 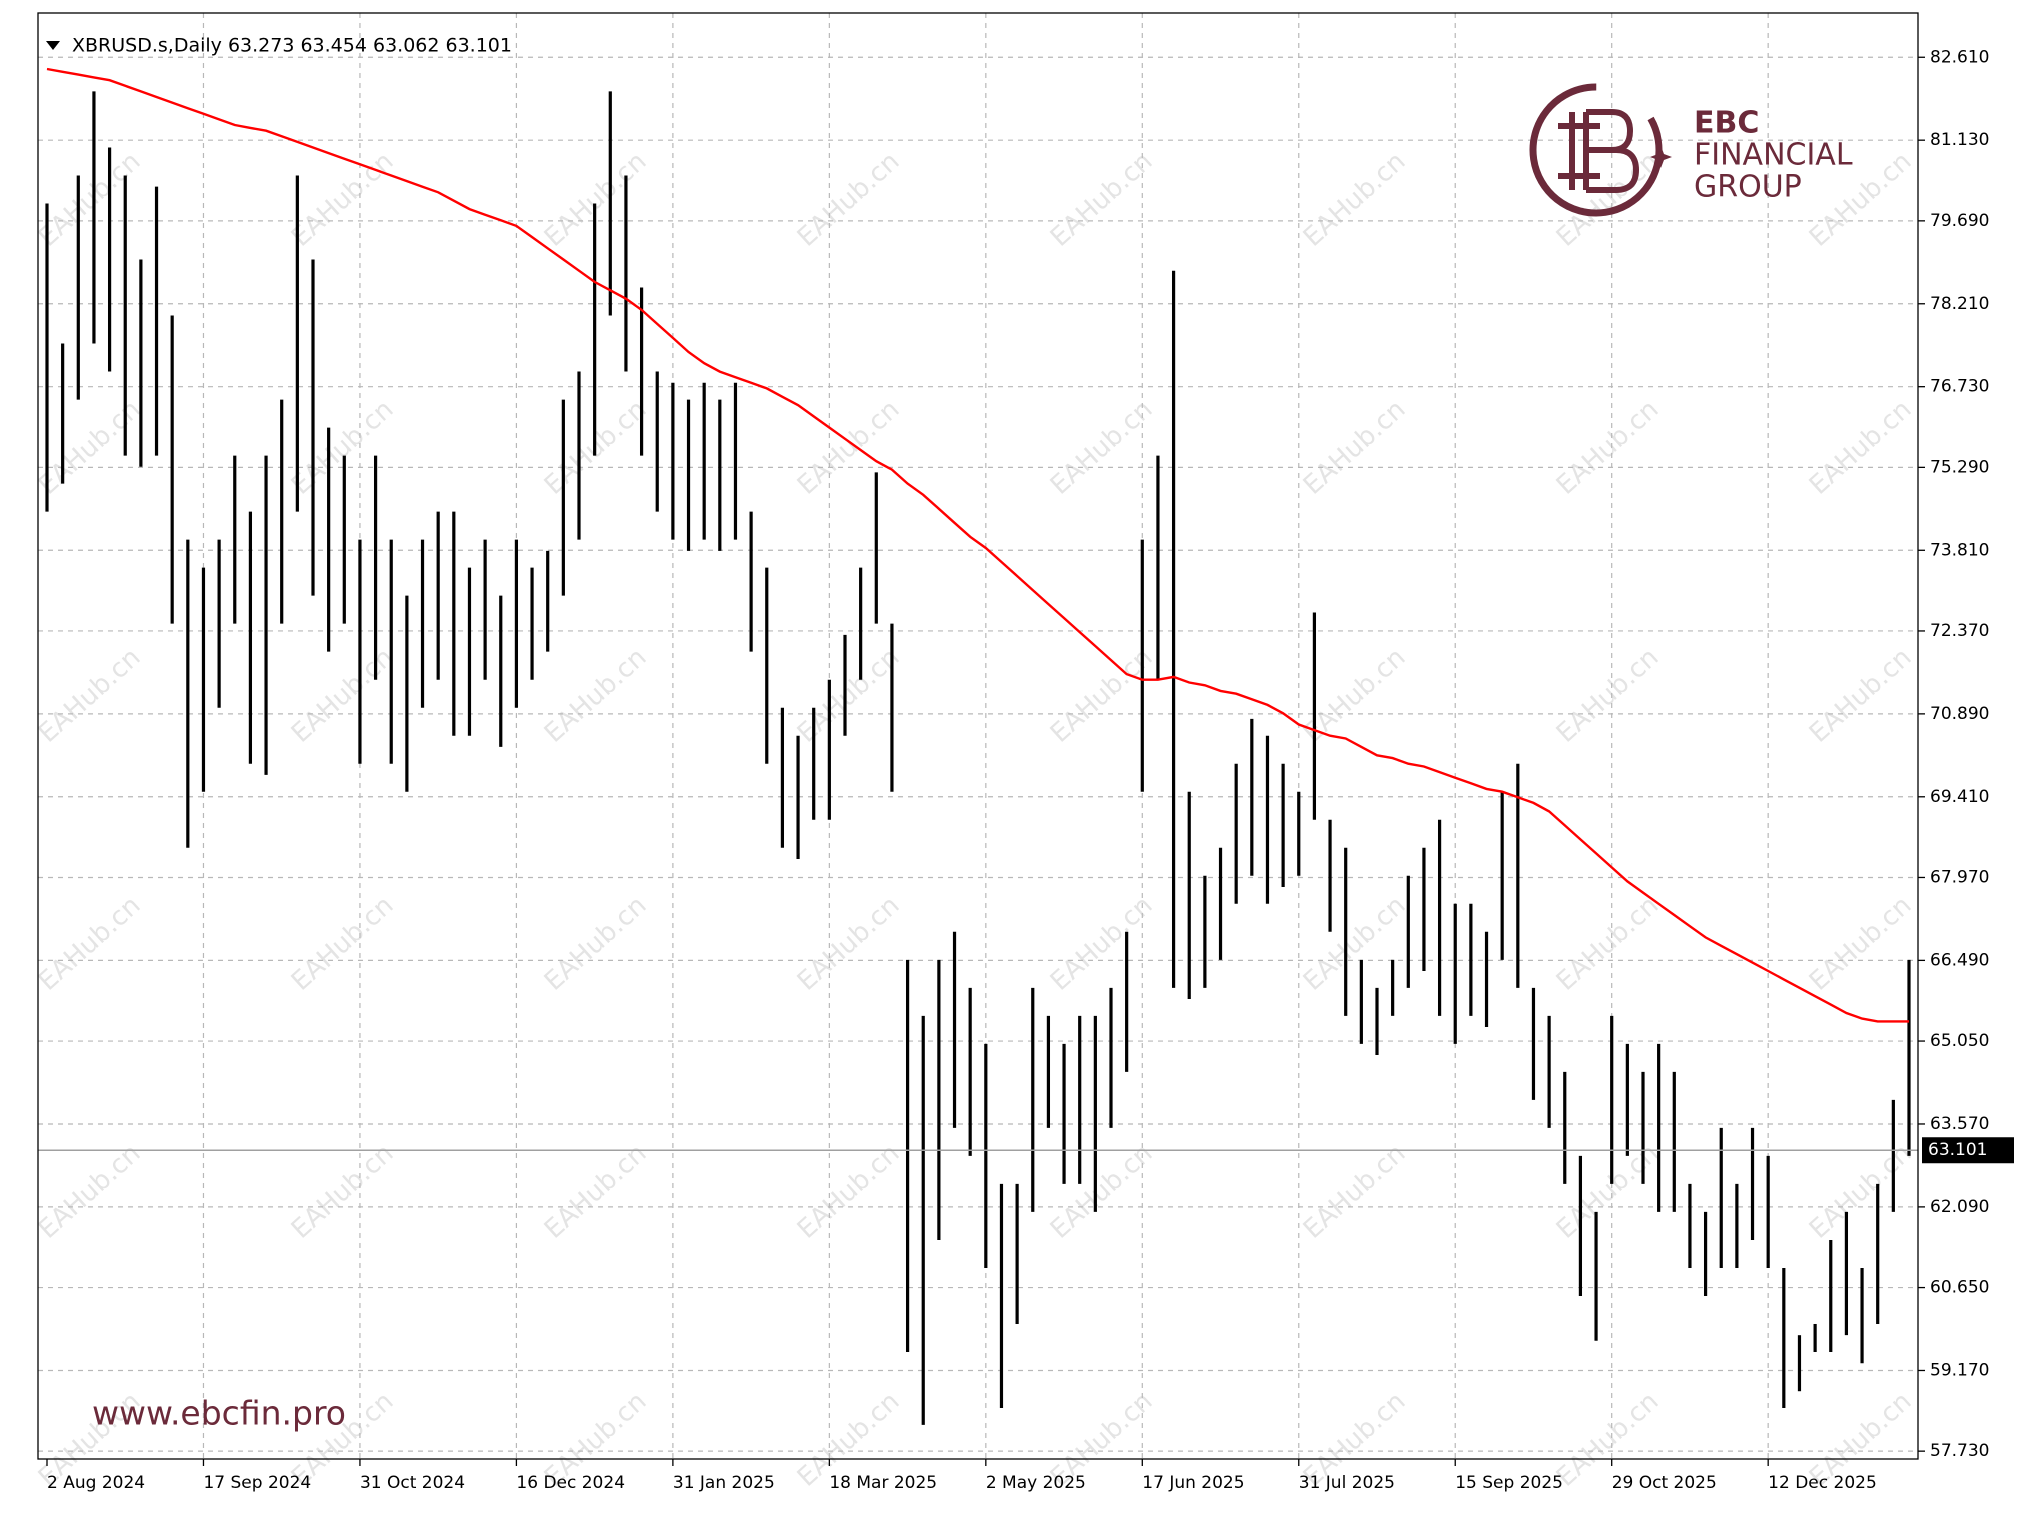 What do you see at coordinates (1036, 1483) in the screenshot?
I see `x-tick-label: 2 May 2025` at bounding box center [1036, 1483].